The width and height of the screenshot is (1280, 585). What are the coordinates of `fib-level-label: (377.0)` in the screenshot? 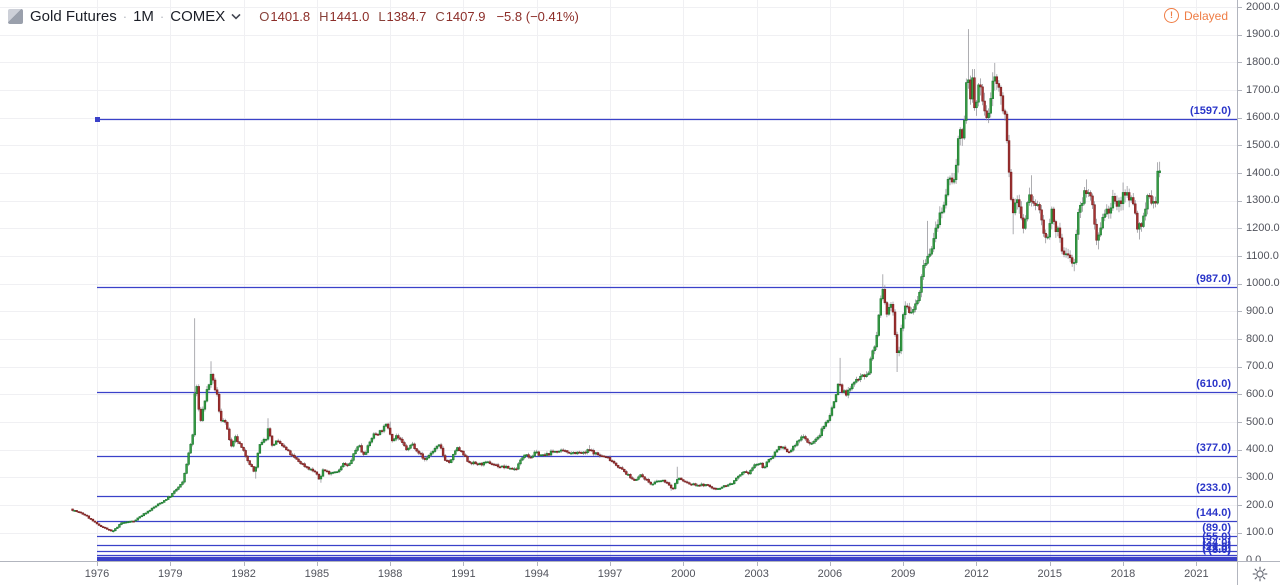 It's located at (1213, 448).